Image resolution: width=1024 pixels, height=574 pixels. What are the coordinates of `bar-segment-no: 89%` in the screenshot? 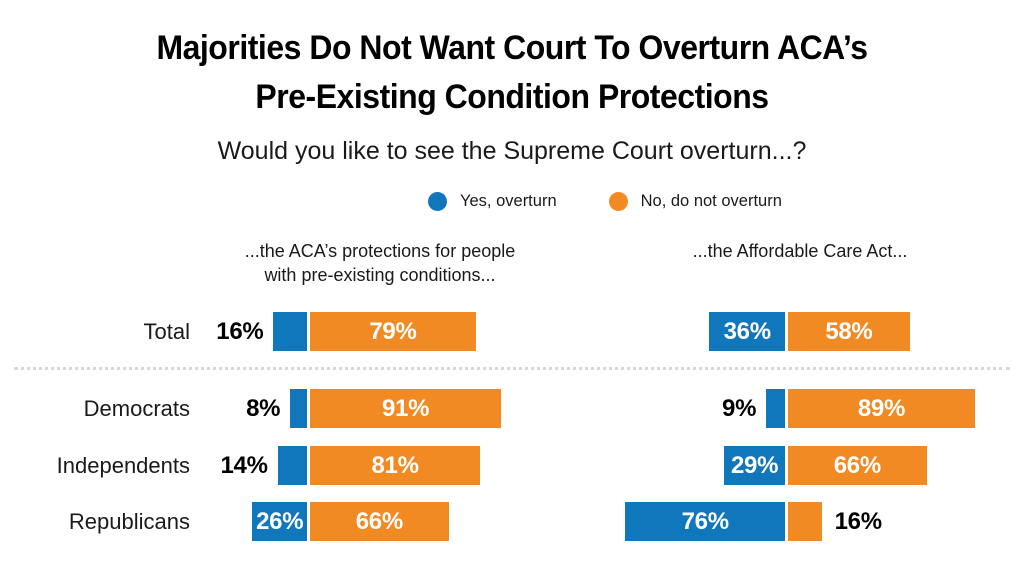 It's located at (881, 408).